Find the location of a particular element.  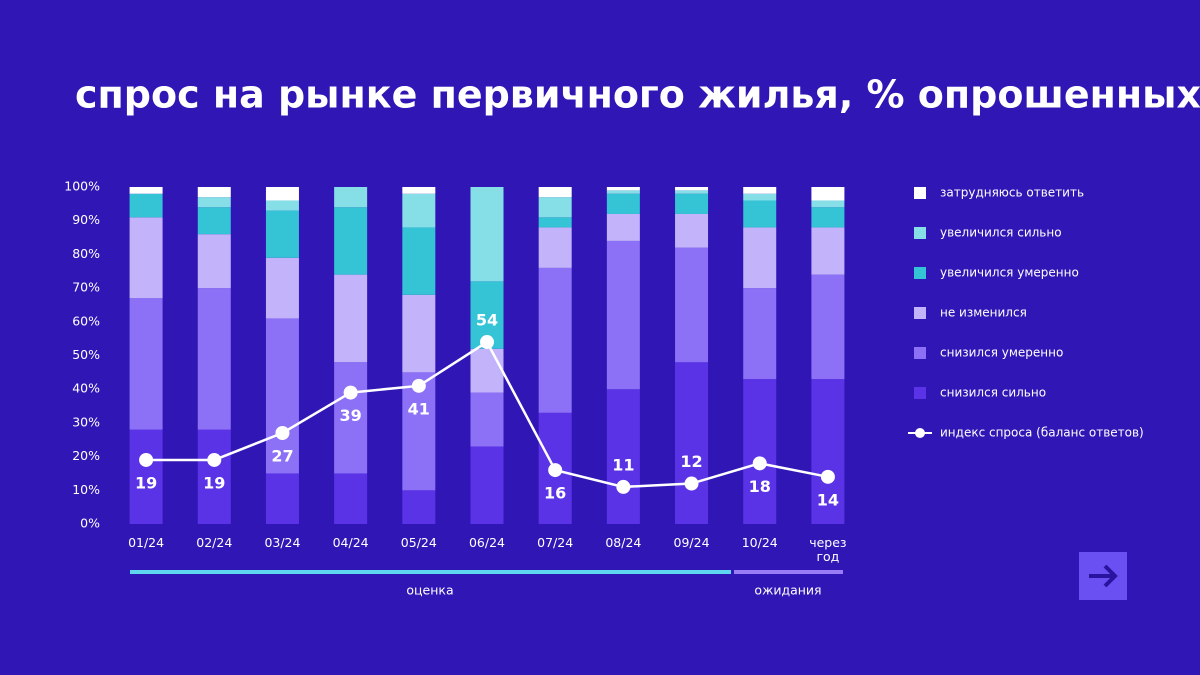

data-label: 41 is located at coordinates (419, 408).